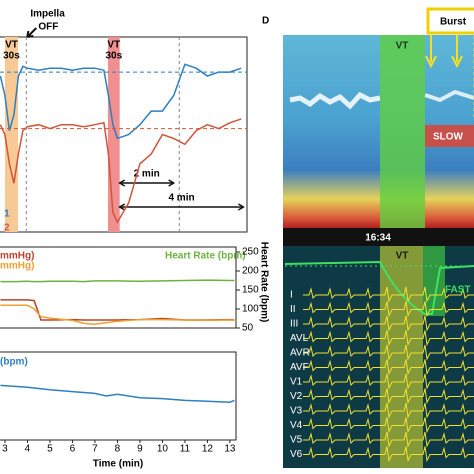 This screenshot has height=474, width=474. What do you see at coordinates (32, 32) in the screenshot?
I see `impella-arrow` at bounding box center [32, 32].